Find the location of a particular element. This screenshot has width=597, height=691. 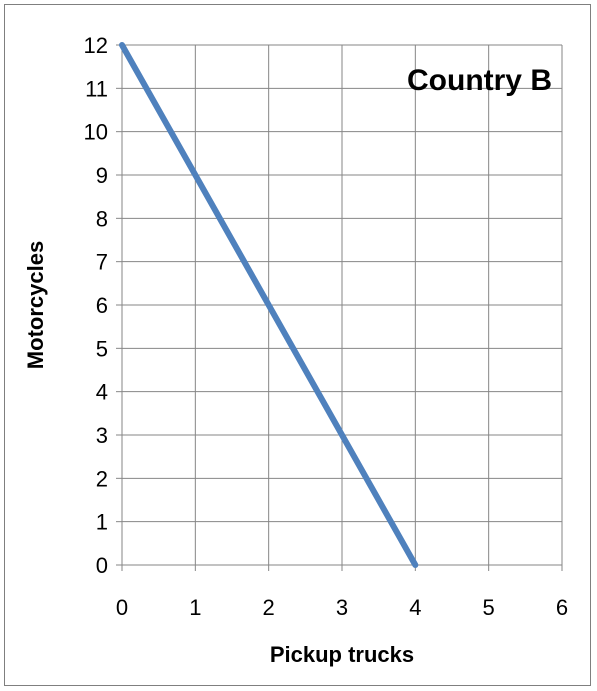

chart-title: Country B is located at coordinates (479, 80).